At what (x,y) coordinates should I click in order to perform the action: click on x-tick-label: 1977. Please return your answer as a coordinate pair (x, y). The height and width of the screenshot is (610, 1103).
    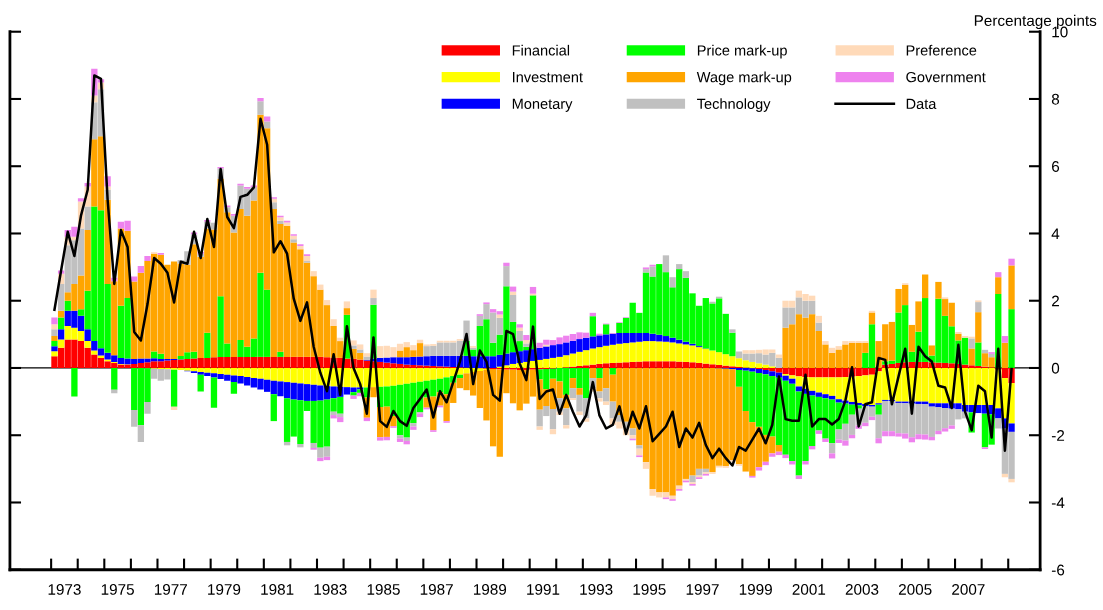
    Looking at the image, I should click on (170, 589).